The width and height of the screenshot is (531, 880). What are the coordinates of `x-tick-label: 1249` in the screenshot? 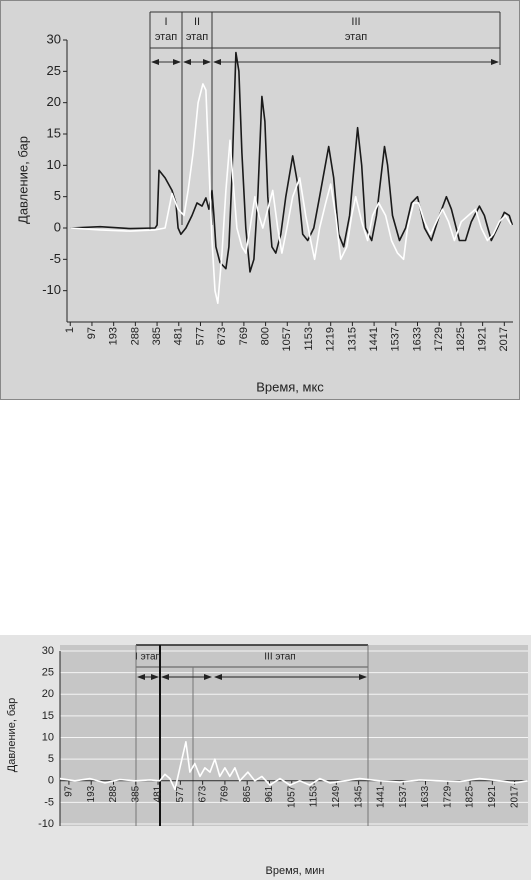 It's located at (336, 796).